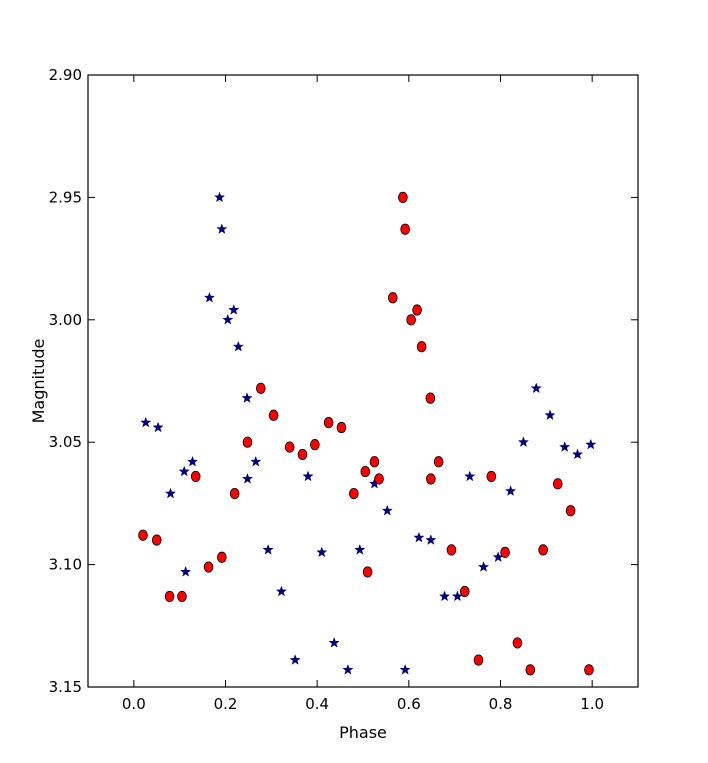 The height and width of the screenshot is (763, 708). Describe the element at coordinates (65, 320) in the screenshot. I see `y-tick-label: 3.00` at that location.